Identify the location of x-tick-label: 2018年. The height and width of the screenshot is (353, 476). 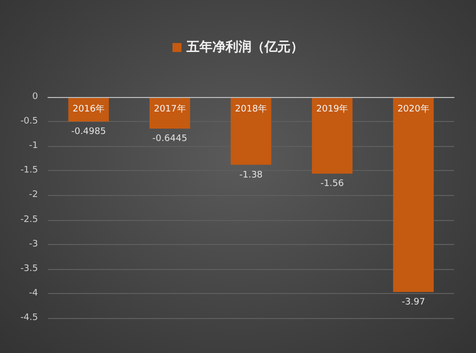
(251, 109).